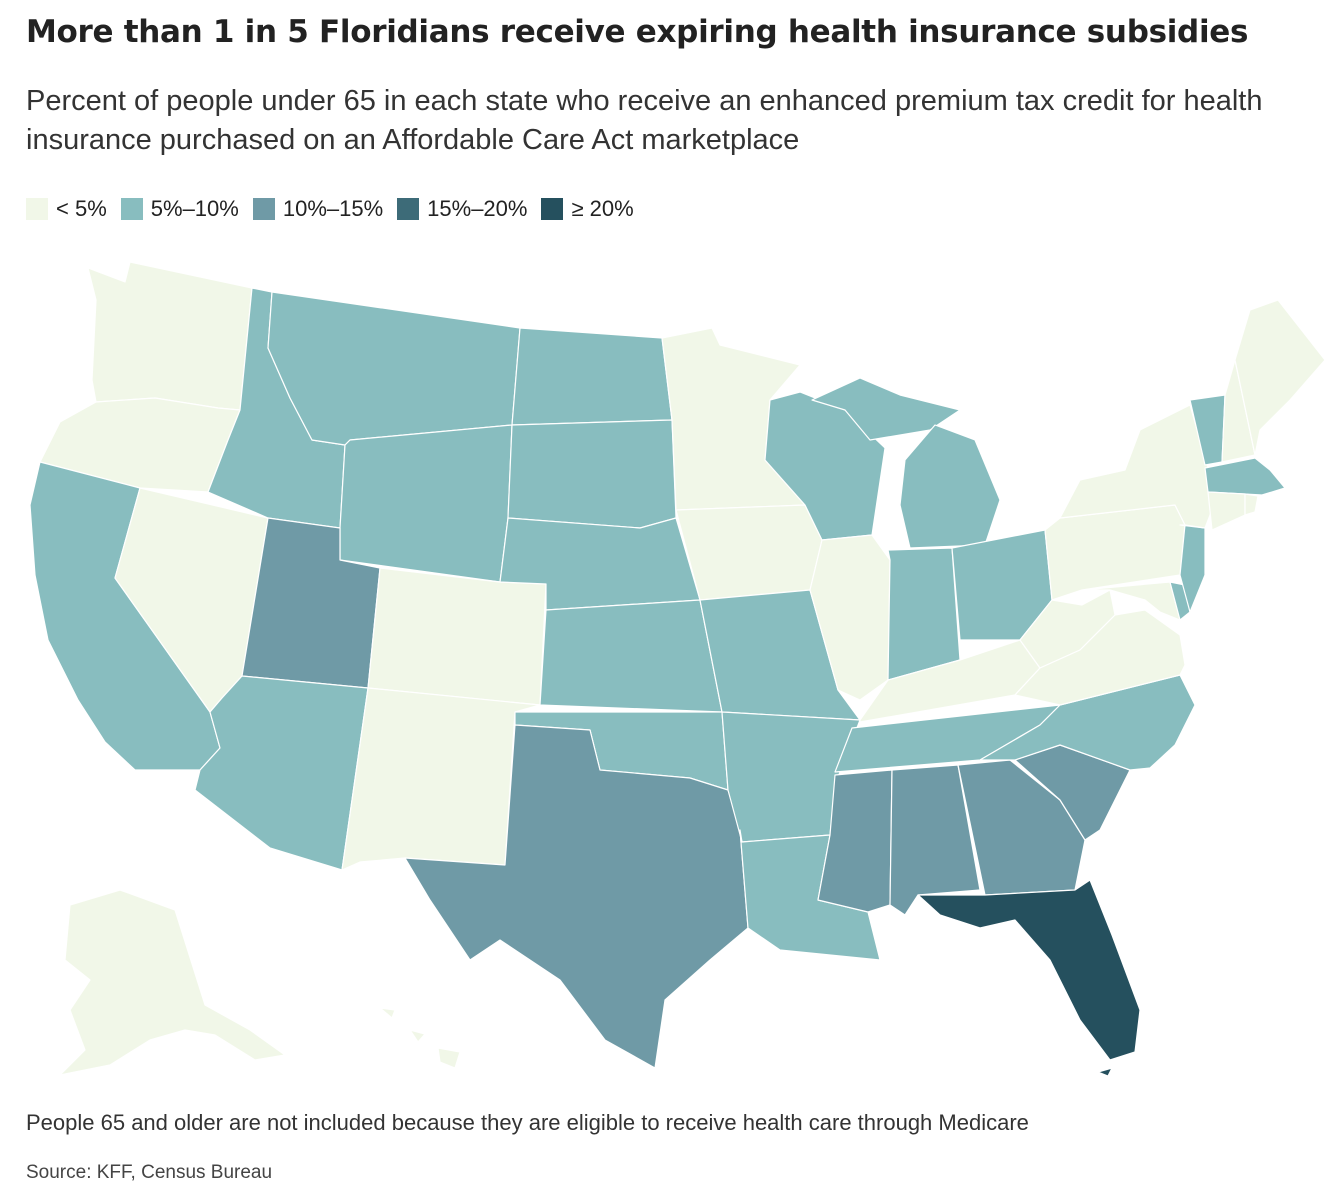  What do you see at coordinates (281, 773) in the screenshot?
I see `state-AZ` at bounding box center [281, 773].